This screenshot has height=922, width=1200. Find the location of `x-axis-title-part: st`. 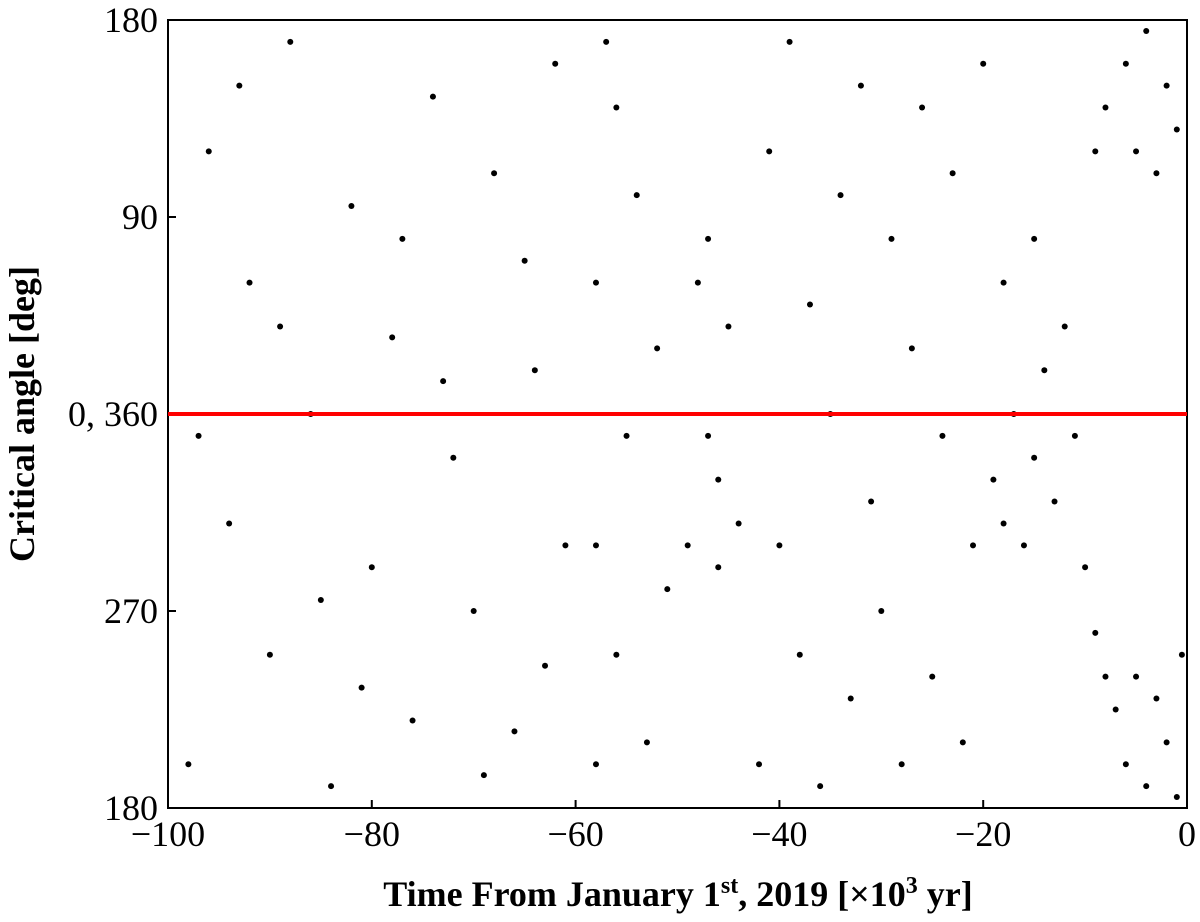

x-axis-title-part: st is located at coordinates (729, 886).